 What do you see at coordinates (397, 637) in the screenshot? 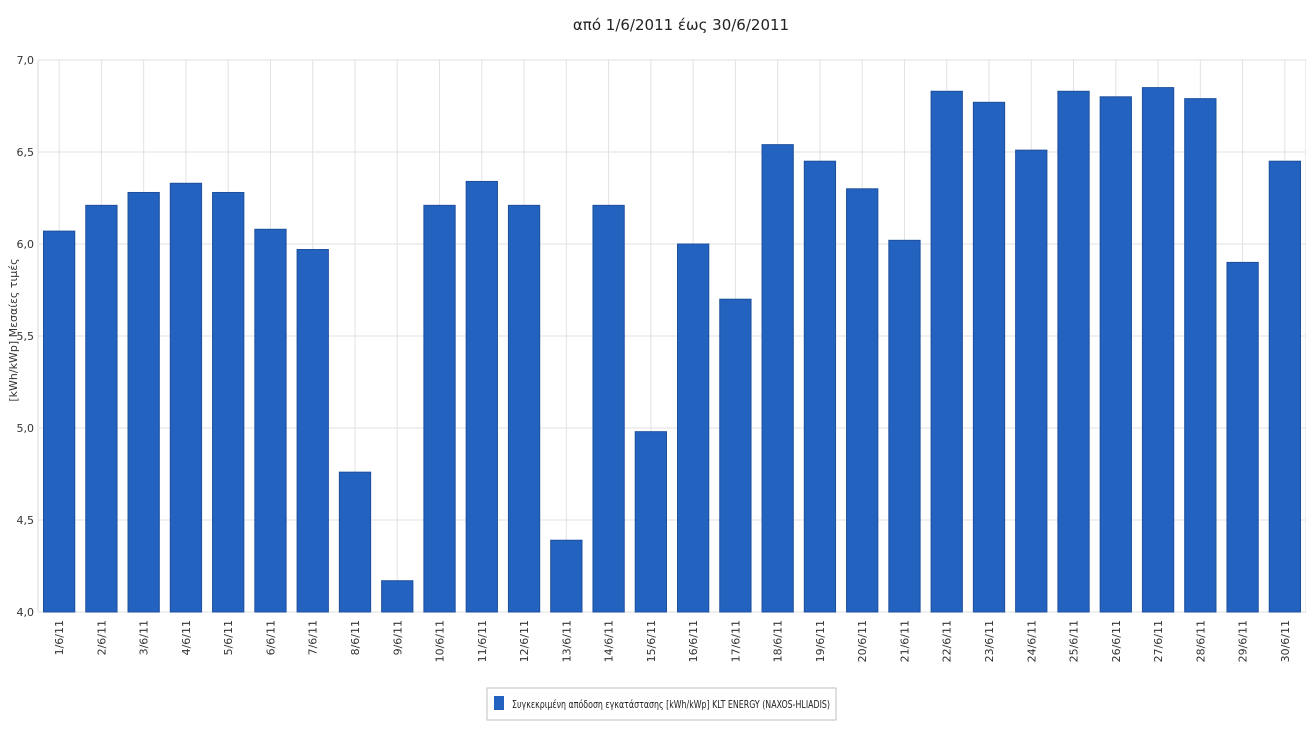
I see `x-tick-label: 9/6/11` at bounding box center [397, 637].